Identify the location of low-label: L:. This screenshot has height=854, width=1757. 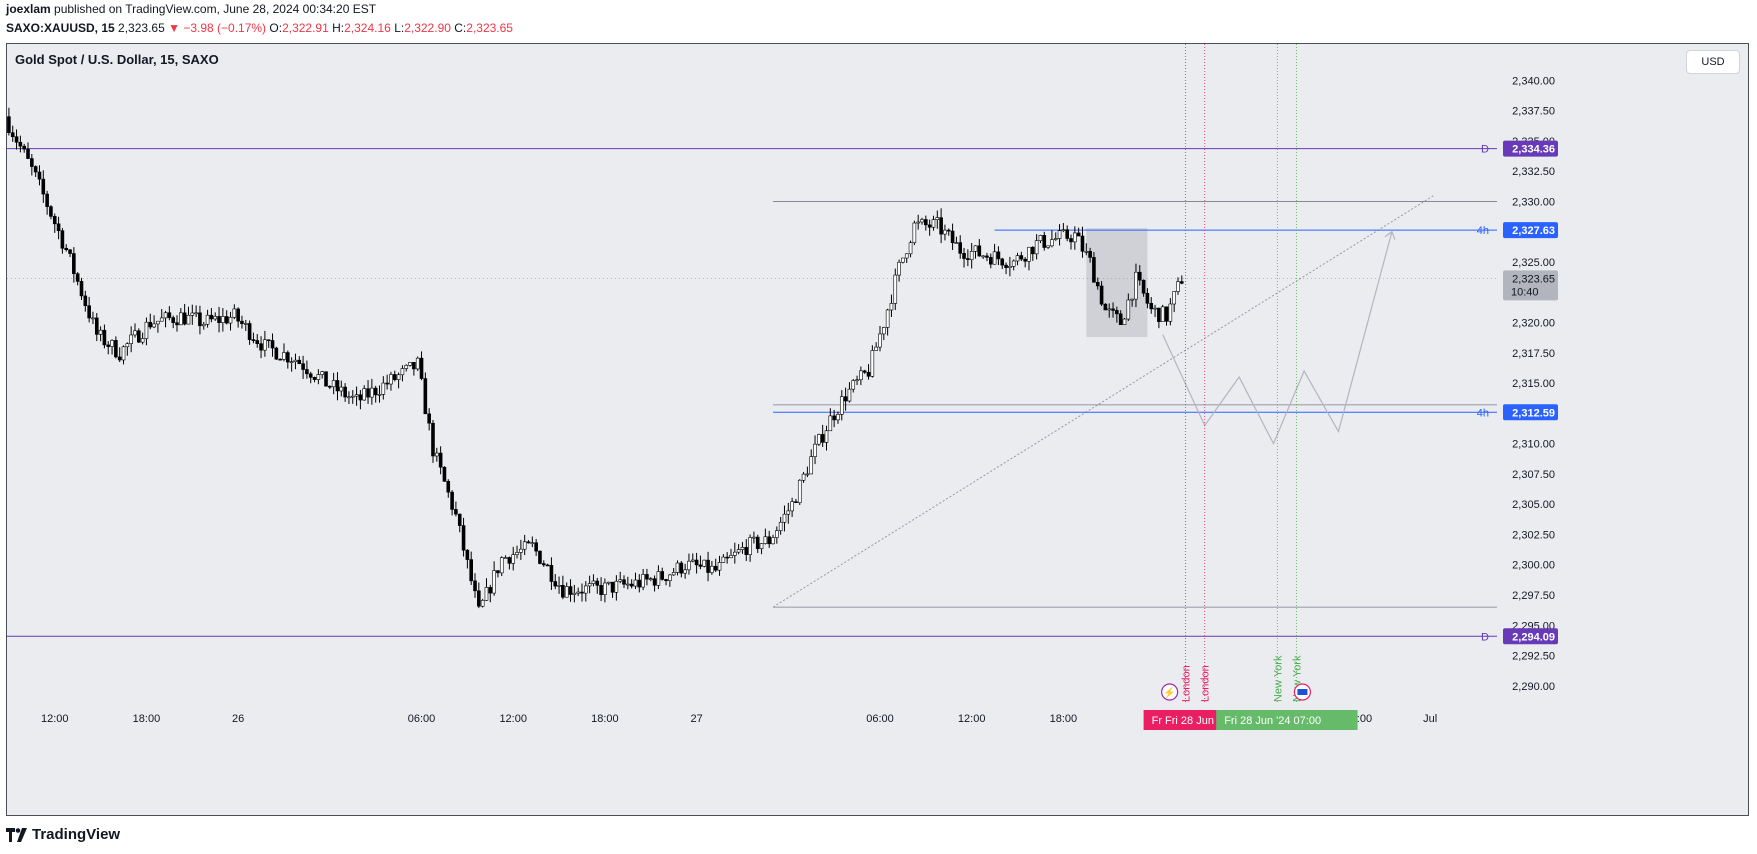
(399, 28).